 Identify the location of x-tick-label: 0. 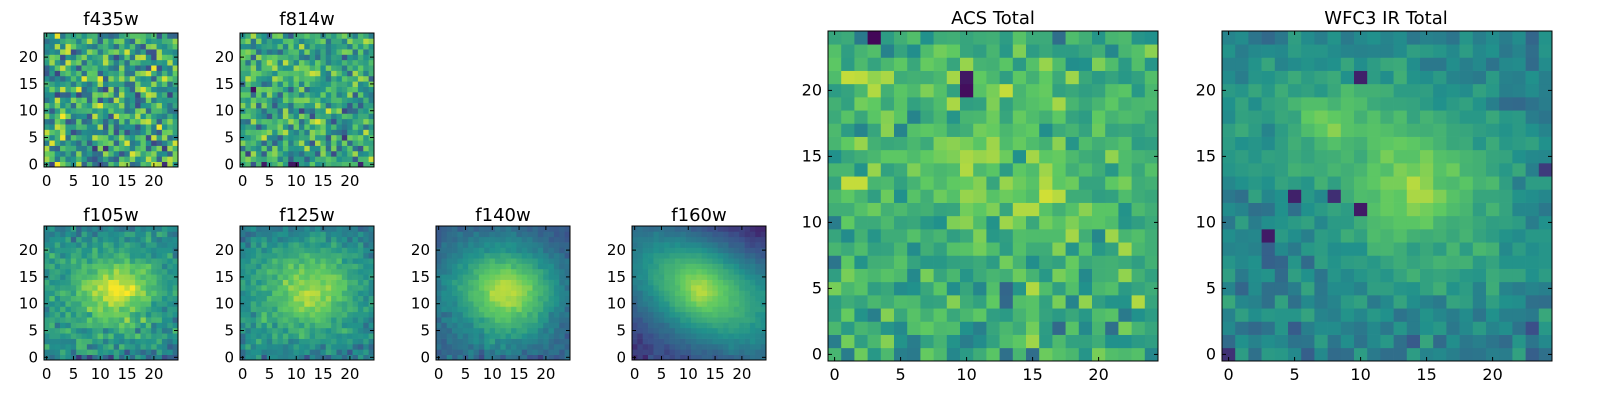
(243, 374).